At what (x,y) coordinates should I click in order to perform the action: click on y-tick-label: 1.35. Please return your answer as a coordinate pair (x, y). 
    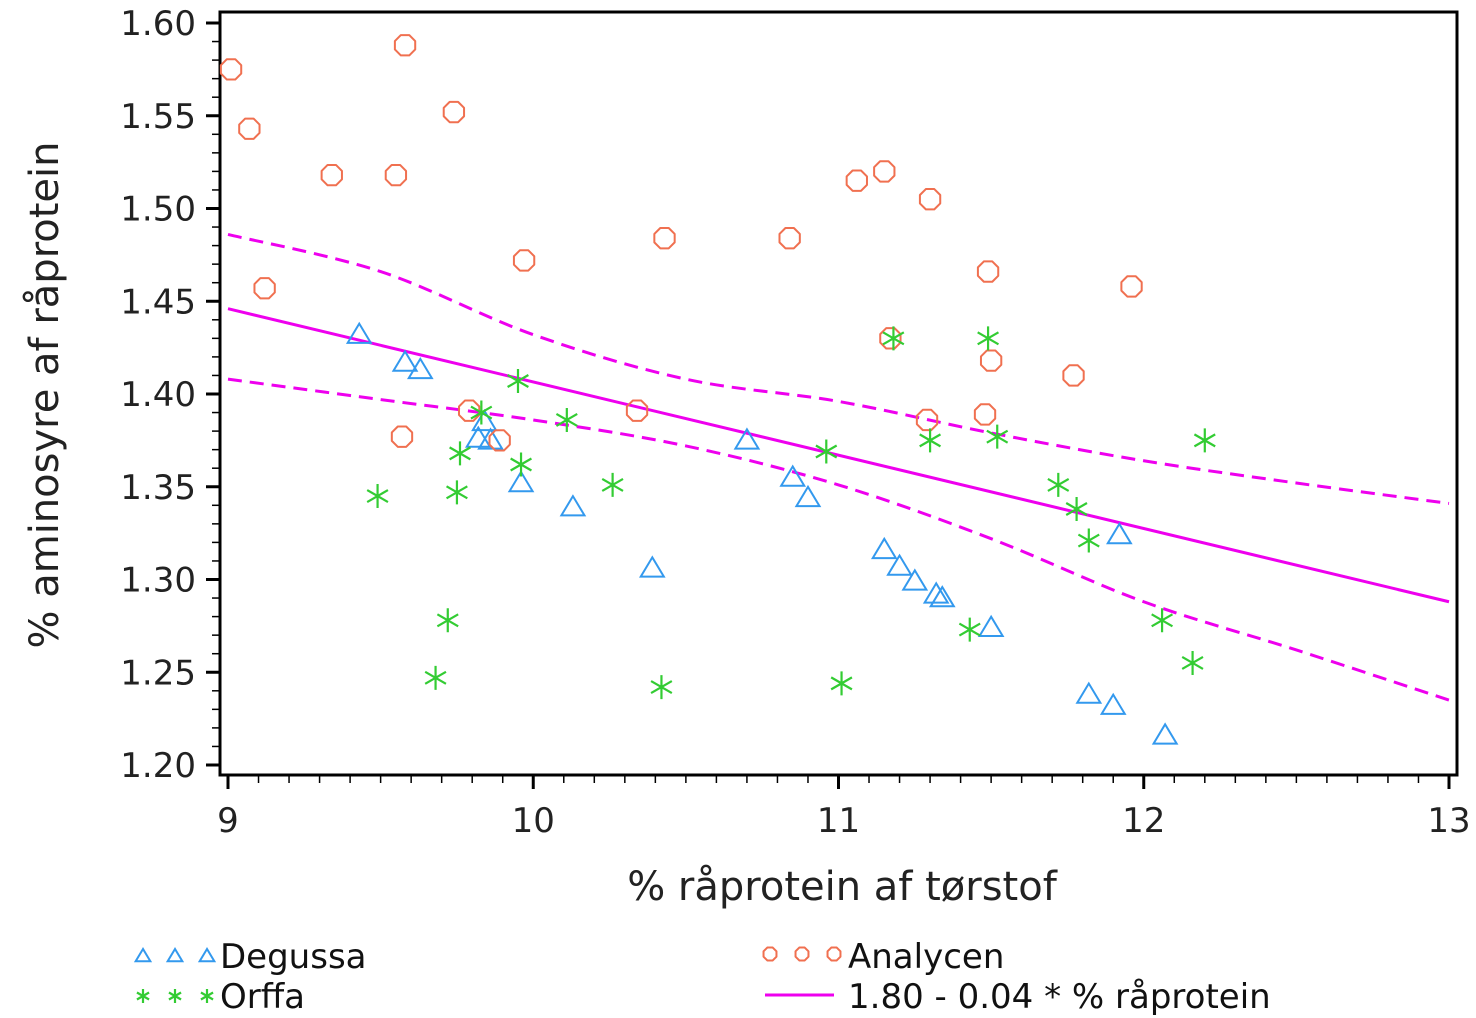
    Looking at the image, I should click on (158, 488).